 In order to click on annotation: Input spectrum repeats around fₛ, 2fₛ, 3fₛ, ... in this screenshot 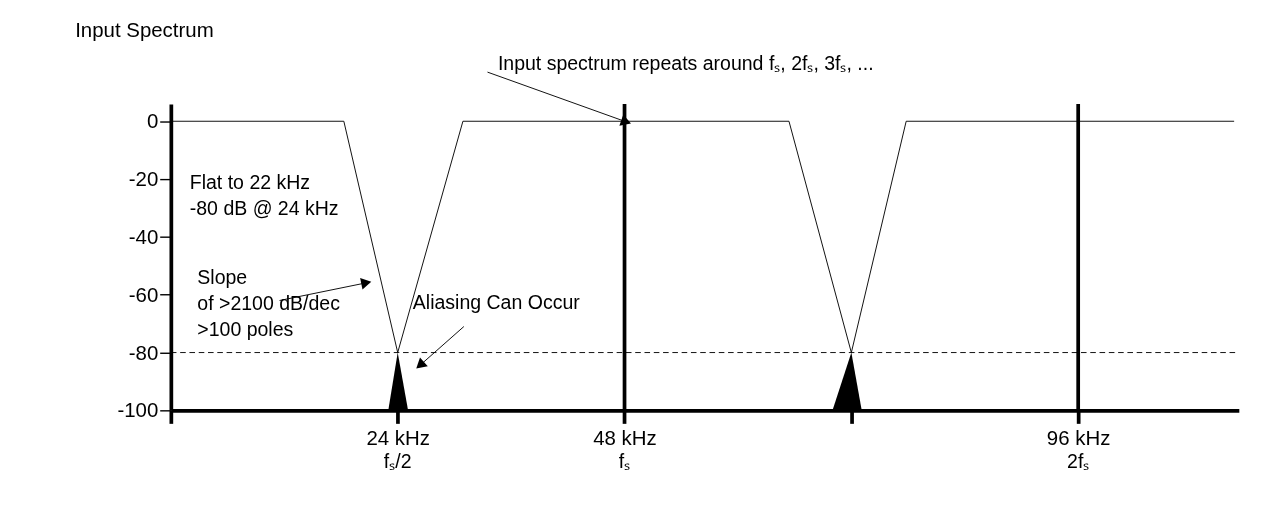, I will do `click(685, 63)`.